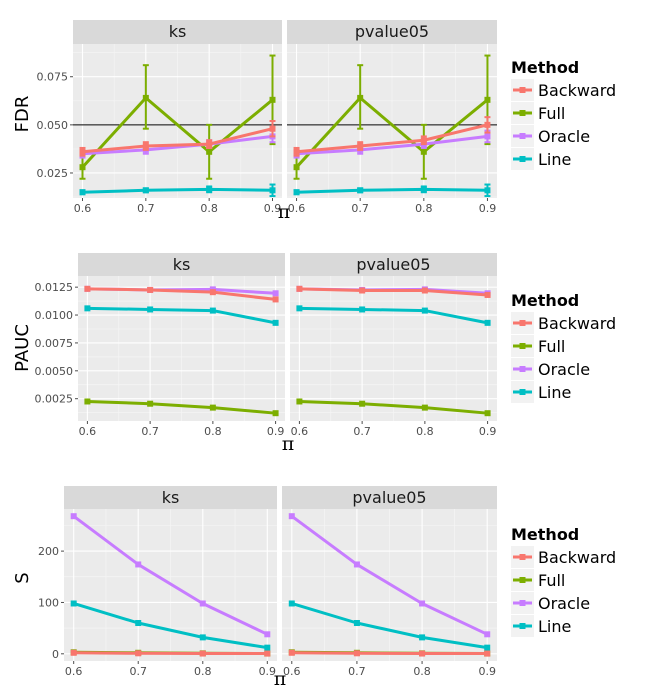 The width and height of the screenshot is (652, 700). What do you see at coordinates (54, 315) in the screenshot?
I see `y-tick-label: 0.0100` at bounding box center [54, 315].